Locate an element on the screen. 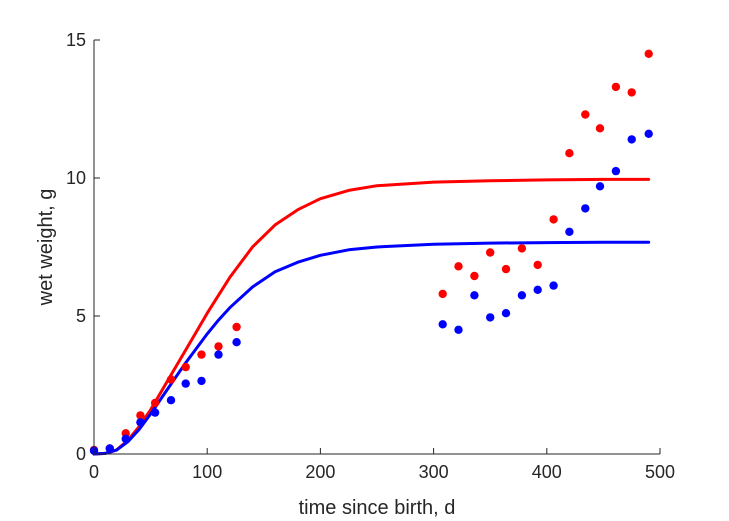 This screenshot has height=521, width=729. x-tick-label: 0 is located at coordinates (94, 472).